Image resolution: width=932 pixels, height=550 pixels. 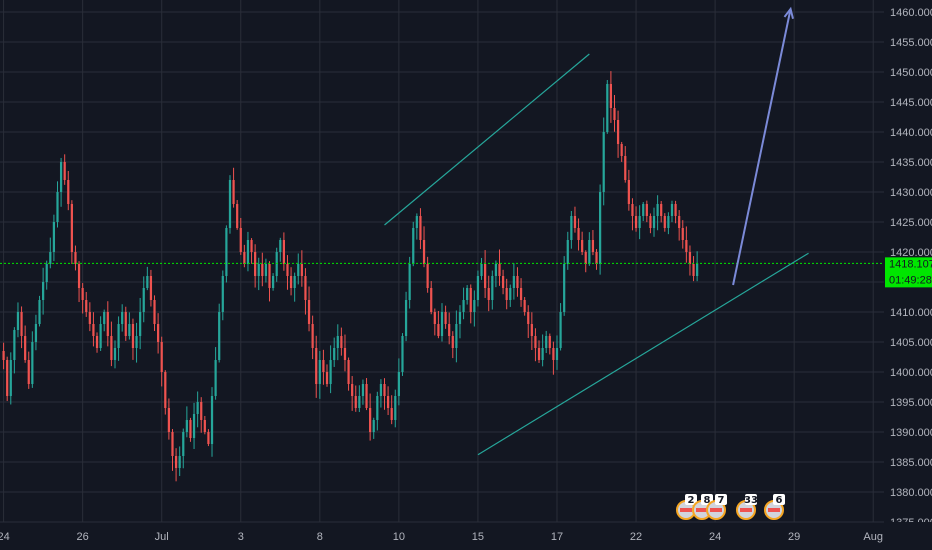 I want to click on badge-count: 33, so click(x=751, y=500).